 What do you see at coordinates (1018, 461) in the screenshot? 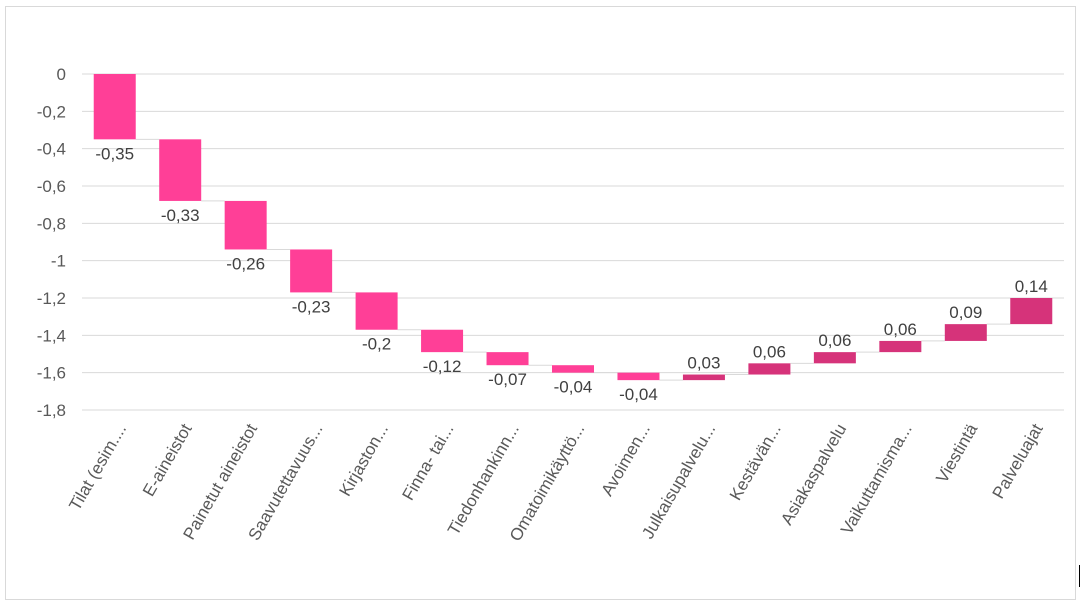
I see `x-category-label: Palveluajat` at bounding box center [1018, 461].